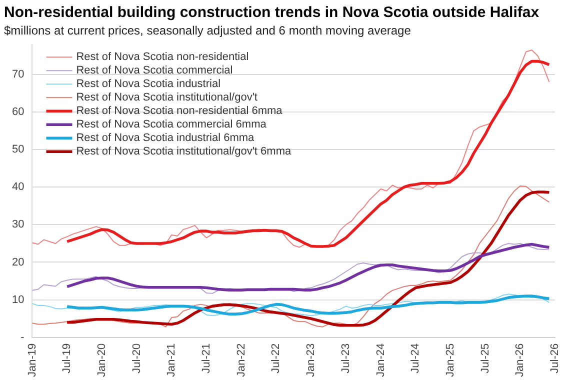  What do you see at coordinates (18, 300) in the screenshot?
I see `y-tick-label: 10` at bounding box center [18, 300].